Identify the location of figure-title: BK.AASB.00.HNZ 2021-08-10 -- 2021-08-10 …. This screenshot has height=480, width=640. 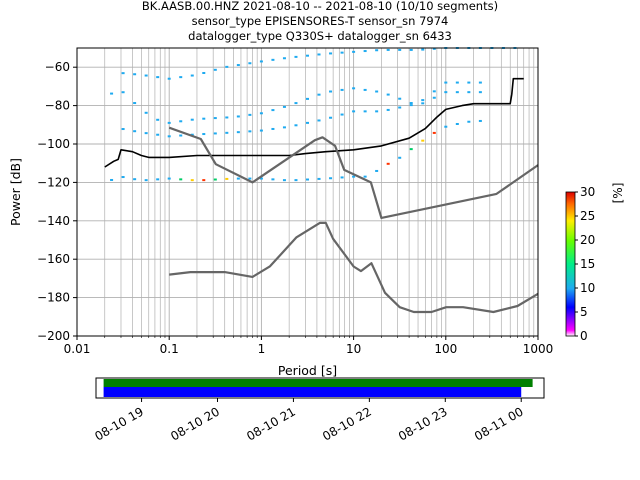
(320, 21).